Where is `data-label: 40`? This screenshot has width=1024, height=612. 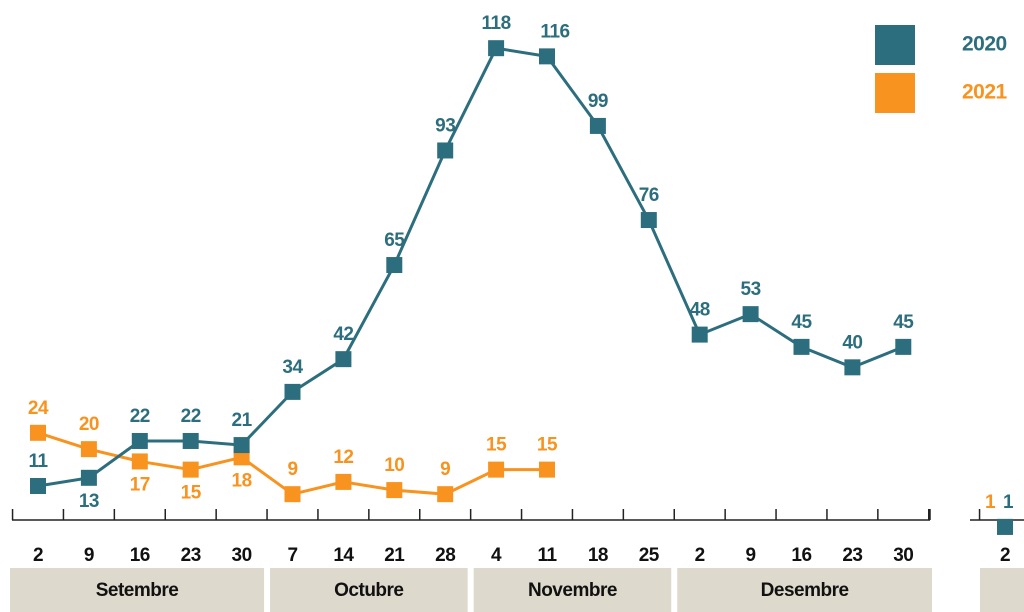 data-label: 40 is located at coordinates (852, 342).